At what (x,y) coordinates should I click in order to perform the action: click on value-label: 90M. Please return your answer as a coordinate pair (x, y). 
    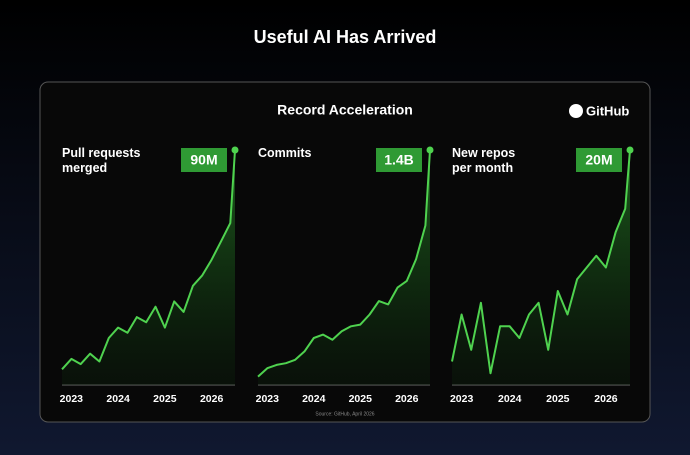
    Looking at the image, I should click on (203, 160).